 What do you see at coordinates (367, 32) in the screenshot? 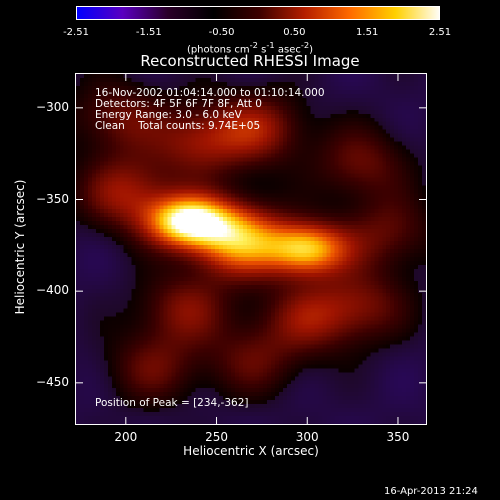
I see `colorbar-tick-label: 1.51` at bounding box center [367, 32].